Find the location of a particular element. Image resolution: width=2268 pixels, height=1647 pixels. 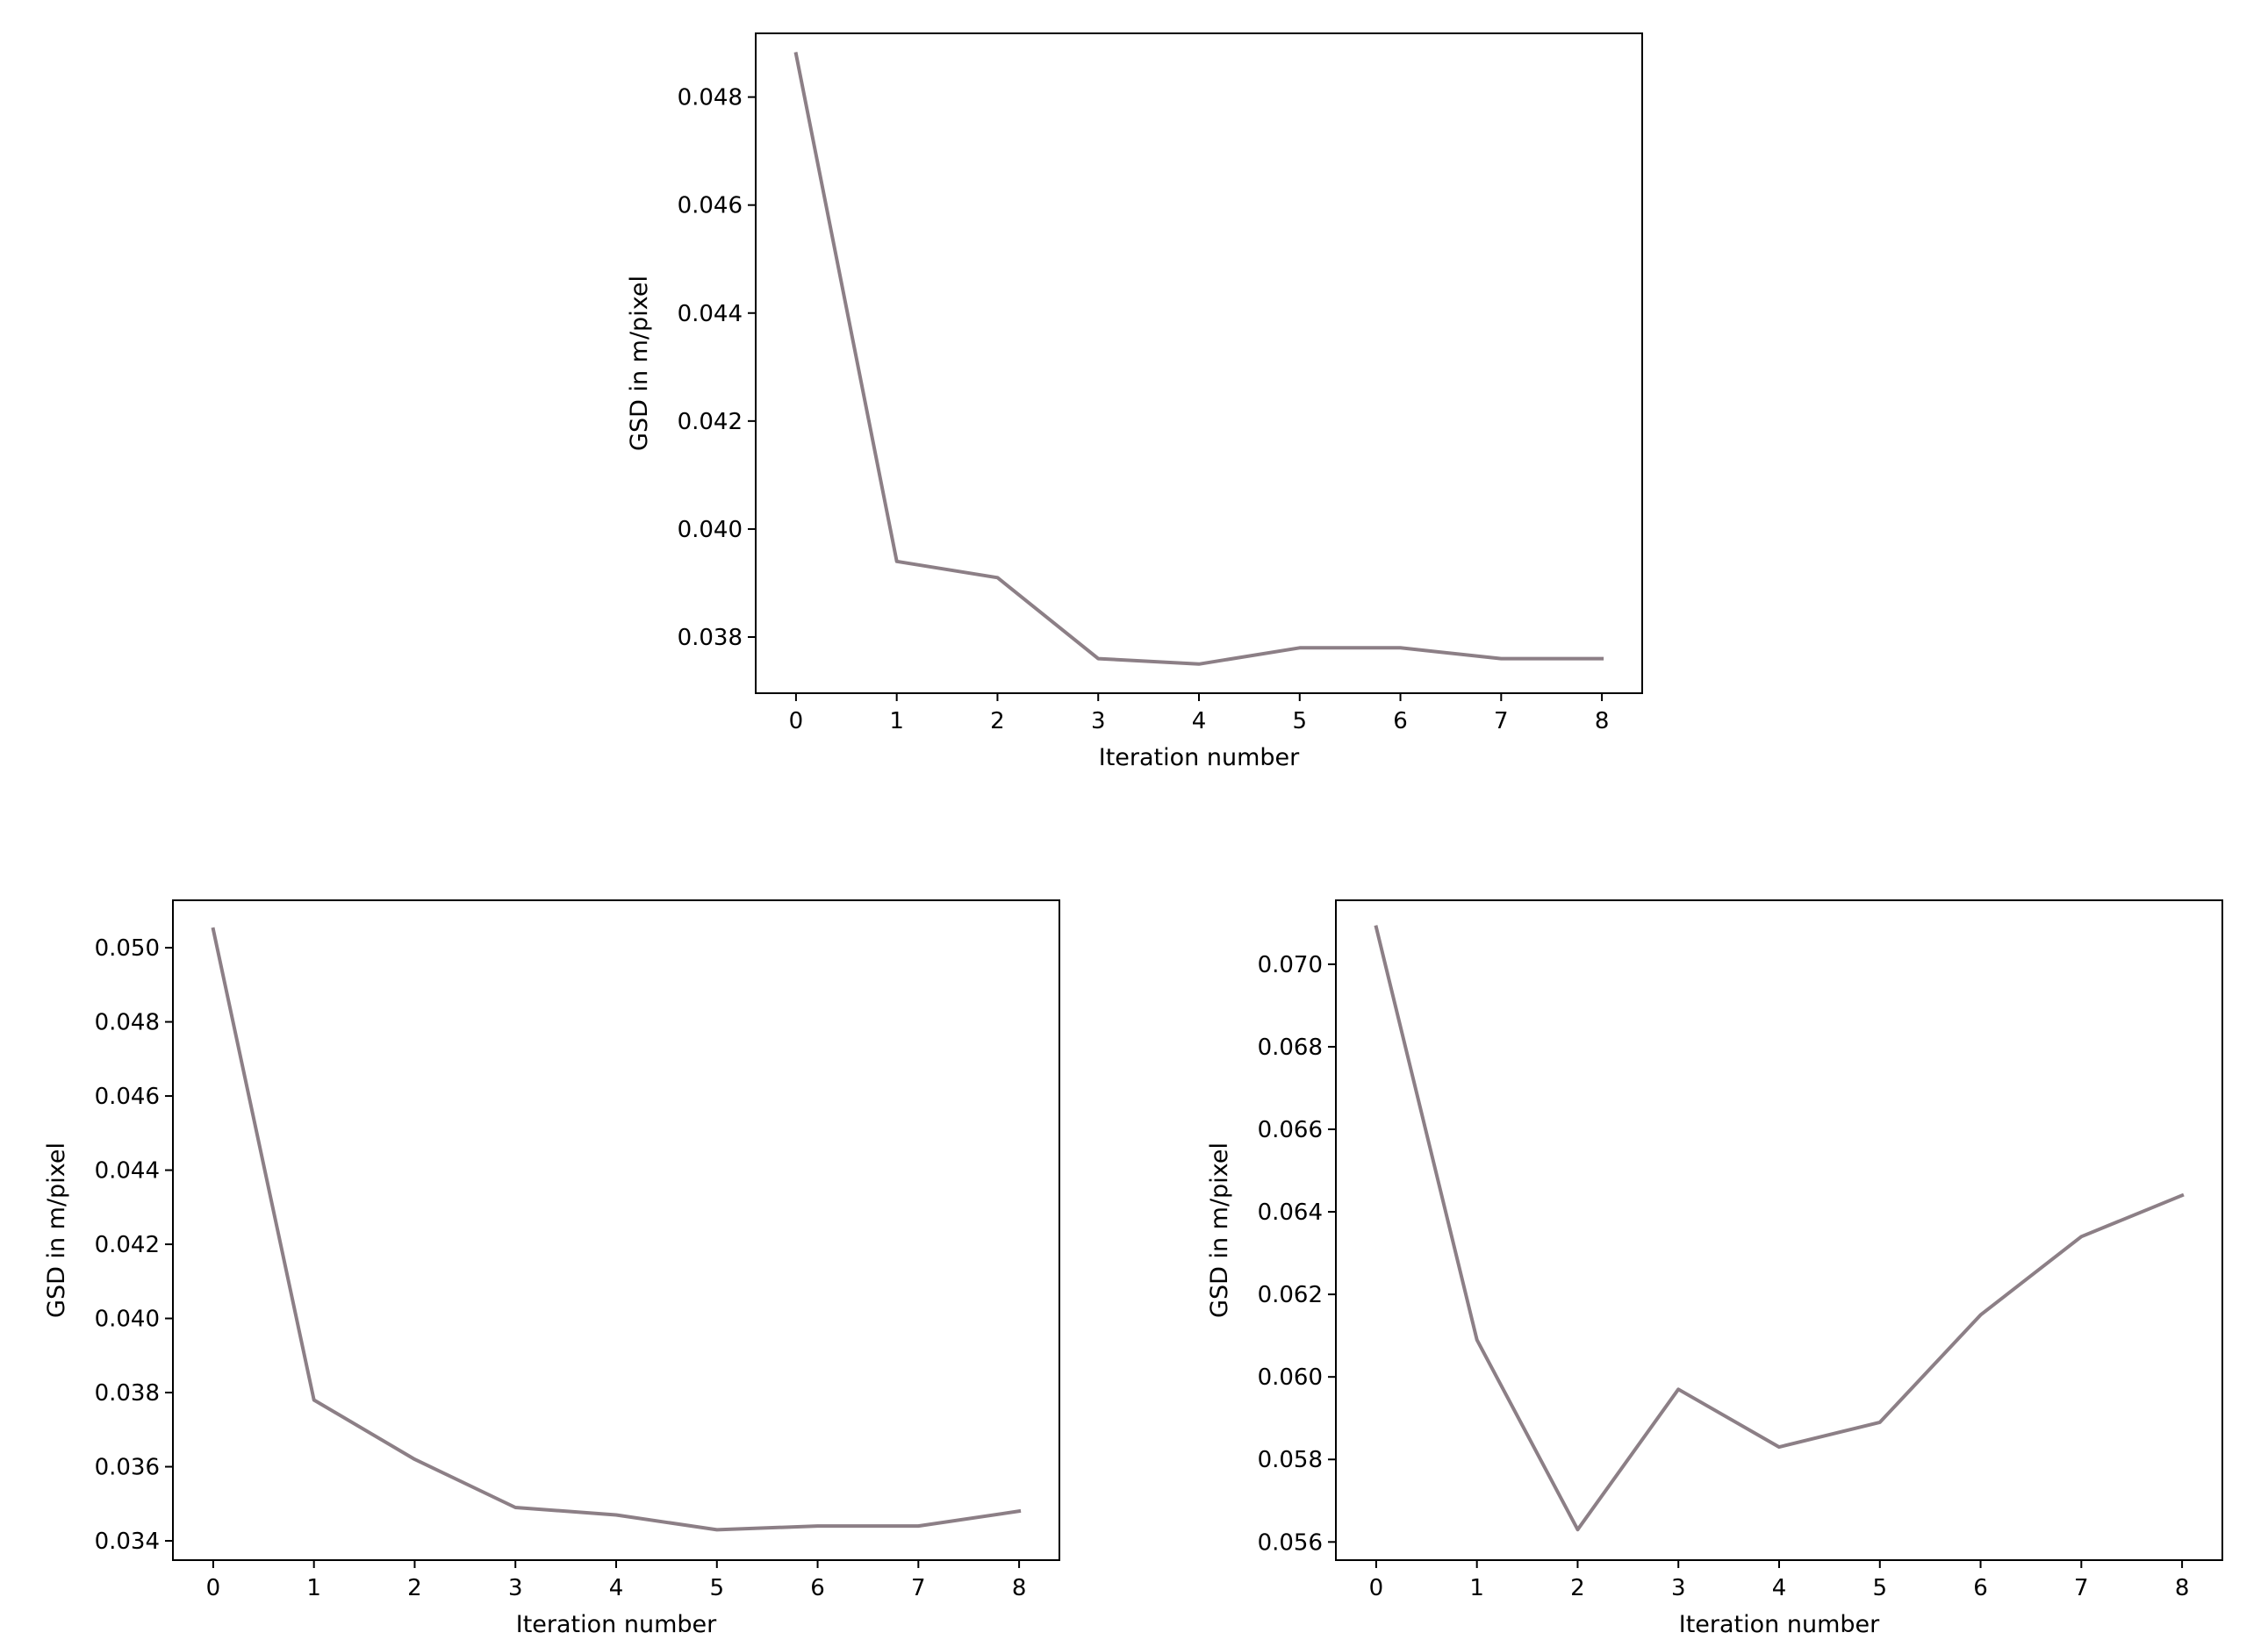

y-tick-label: 0.064 is located at coordinates (1290, 1212).